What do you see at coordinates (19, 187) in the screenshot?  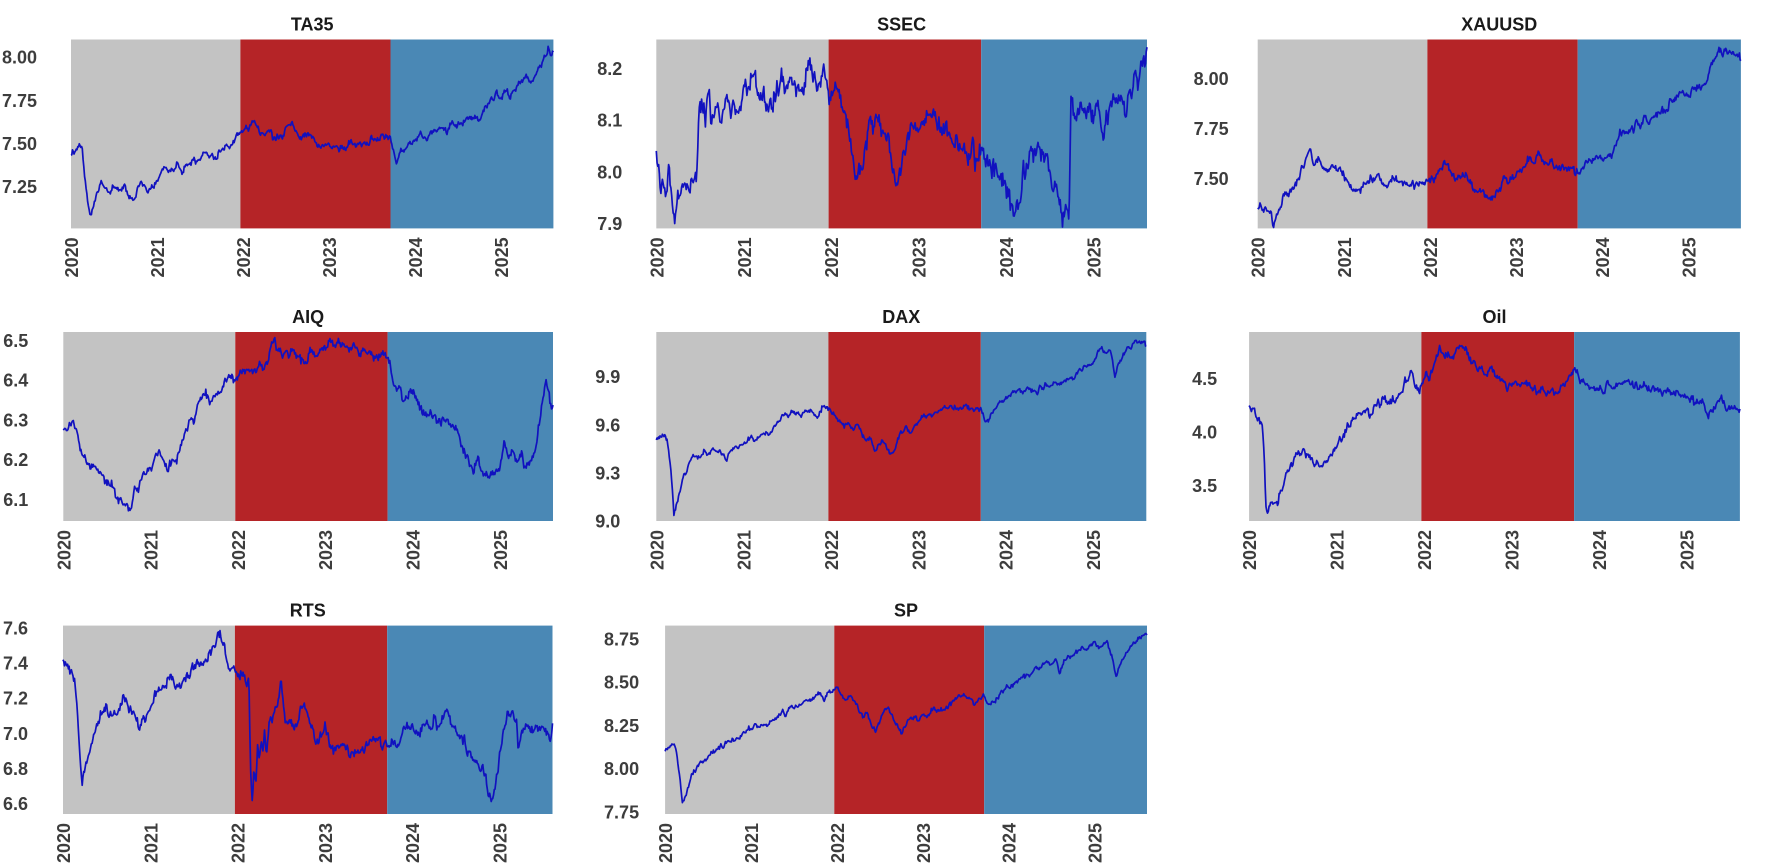 I see `svg-text: 7.25` at bounding box center [19, 187].